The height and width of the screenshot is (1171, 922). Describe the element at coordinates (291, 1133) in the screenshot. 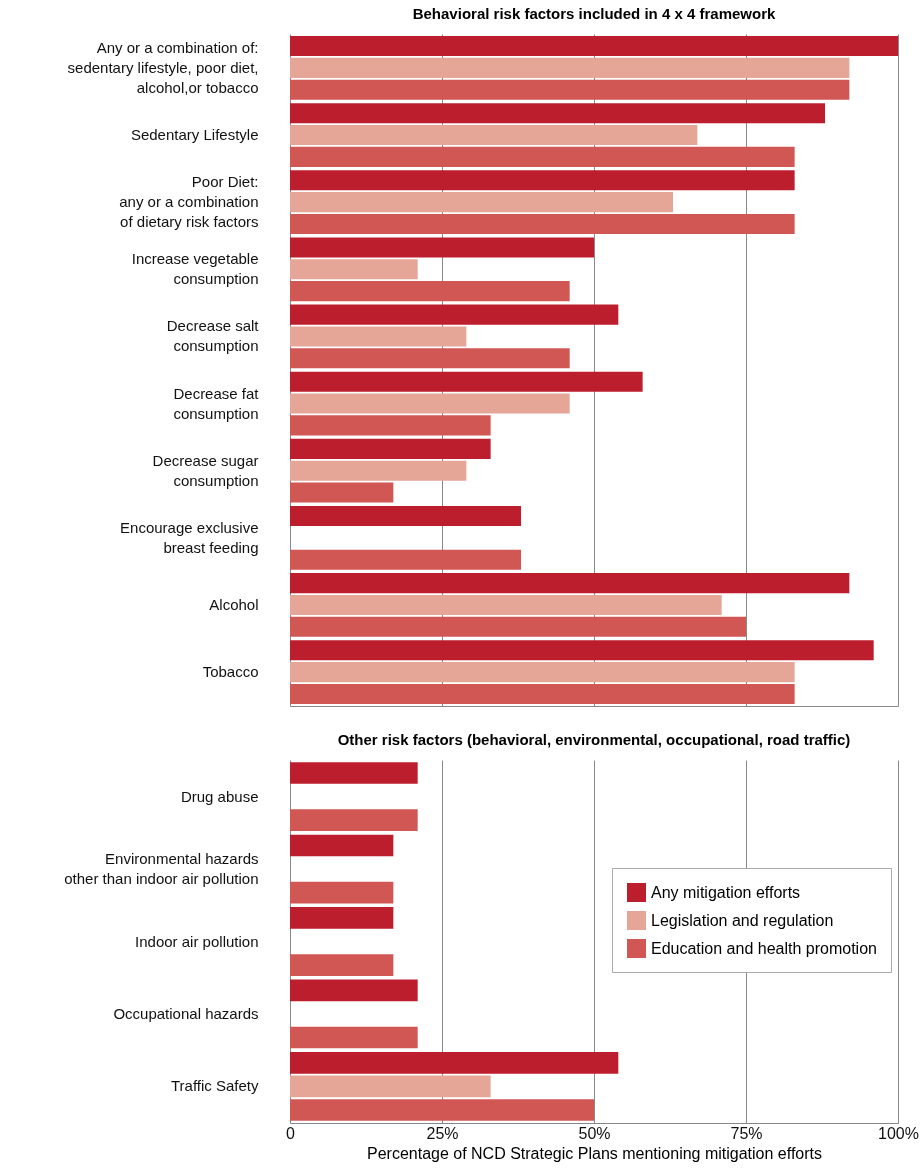

I see `x-tick-label: 0` at that location.